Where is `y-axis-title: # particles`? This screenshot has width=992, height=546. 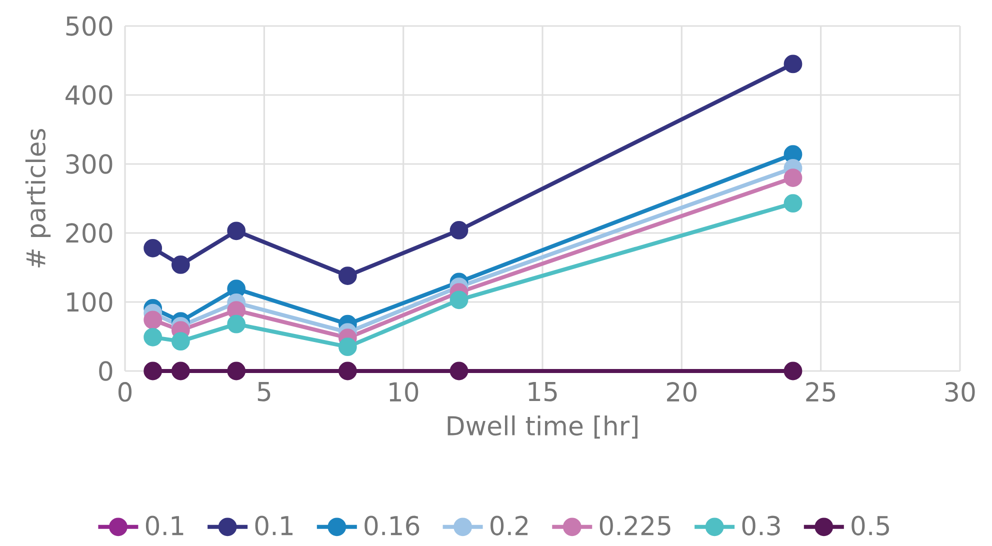 y-axis-title: # particles is located at coordinates (38, 198).